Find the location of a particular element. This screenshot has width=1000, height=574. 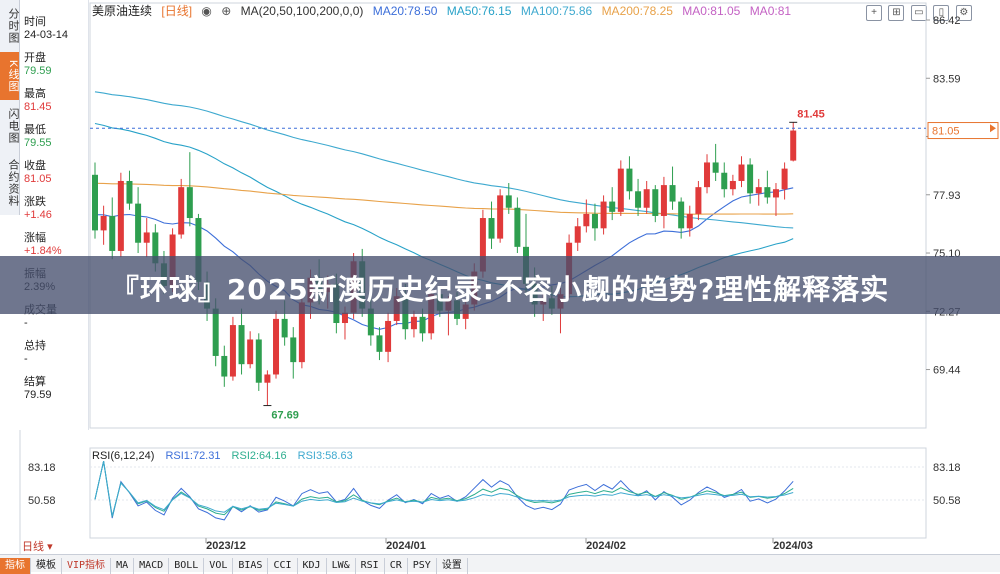

indicator-tab: LW& is located at coordinates (341, 566).